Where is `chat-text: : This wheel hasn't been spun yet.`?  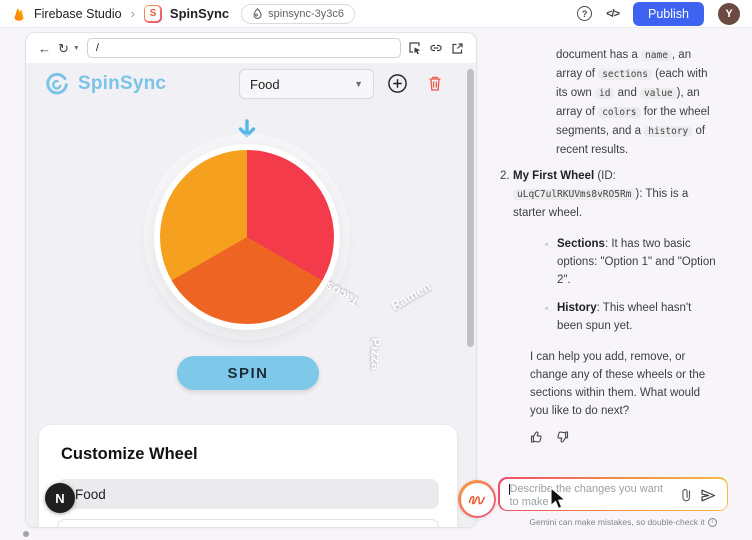
chat-text: : This wheel hasn't been spun yet. is located at coordinates (624, 317).